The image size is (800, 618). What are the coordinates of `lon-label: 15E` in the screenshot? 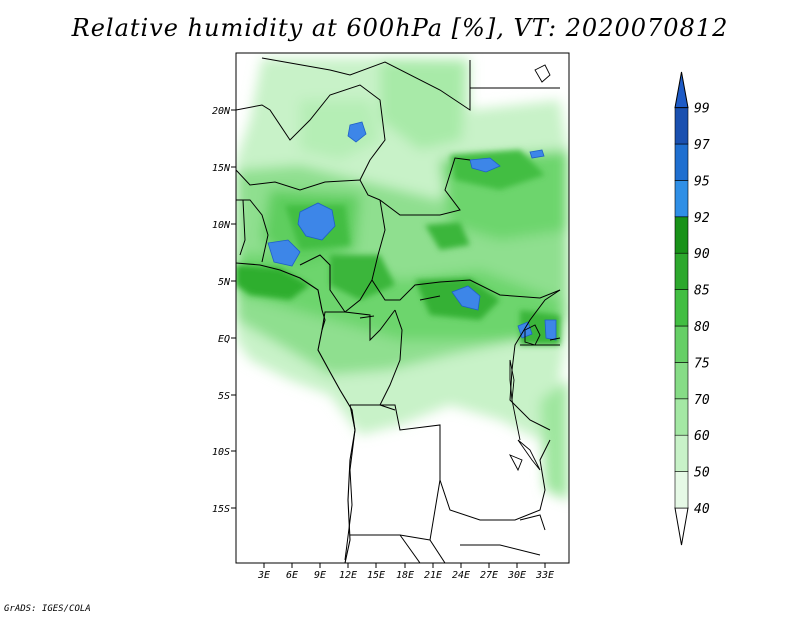 It's located at (376, 575).